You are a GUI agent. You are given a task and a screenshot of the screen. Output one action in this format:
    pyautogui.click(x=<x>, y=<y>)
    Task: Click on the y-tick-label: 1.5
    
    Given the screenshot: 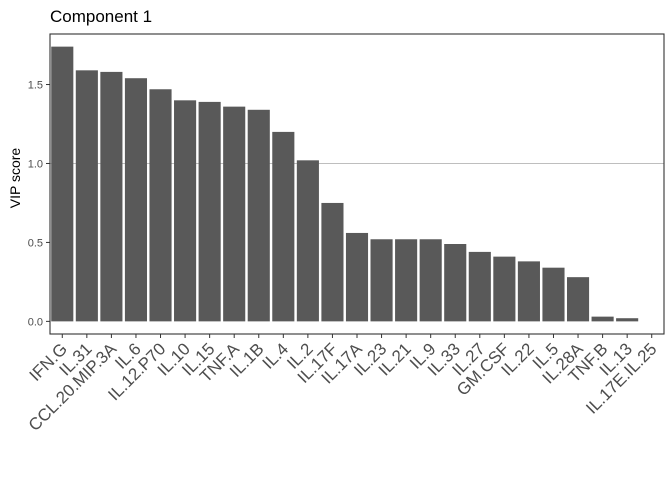 What is the action you would take?
    pyautogui.click(x=35, y=86)
    